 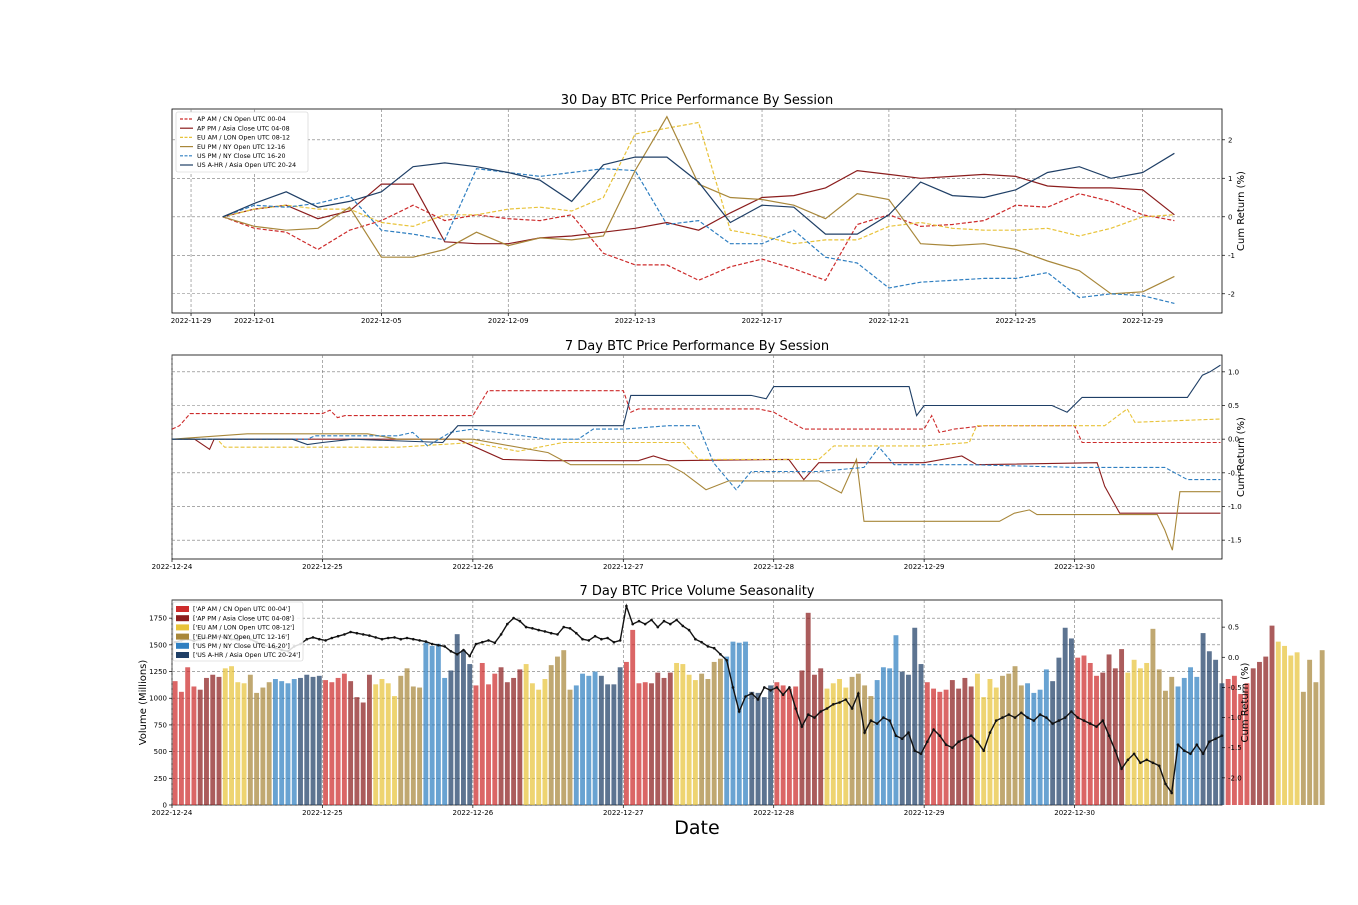 I want to click on chart-30day-xtick-label: 2022-11-29, so click(x=191, y=321).